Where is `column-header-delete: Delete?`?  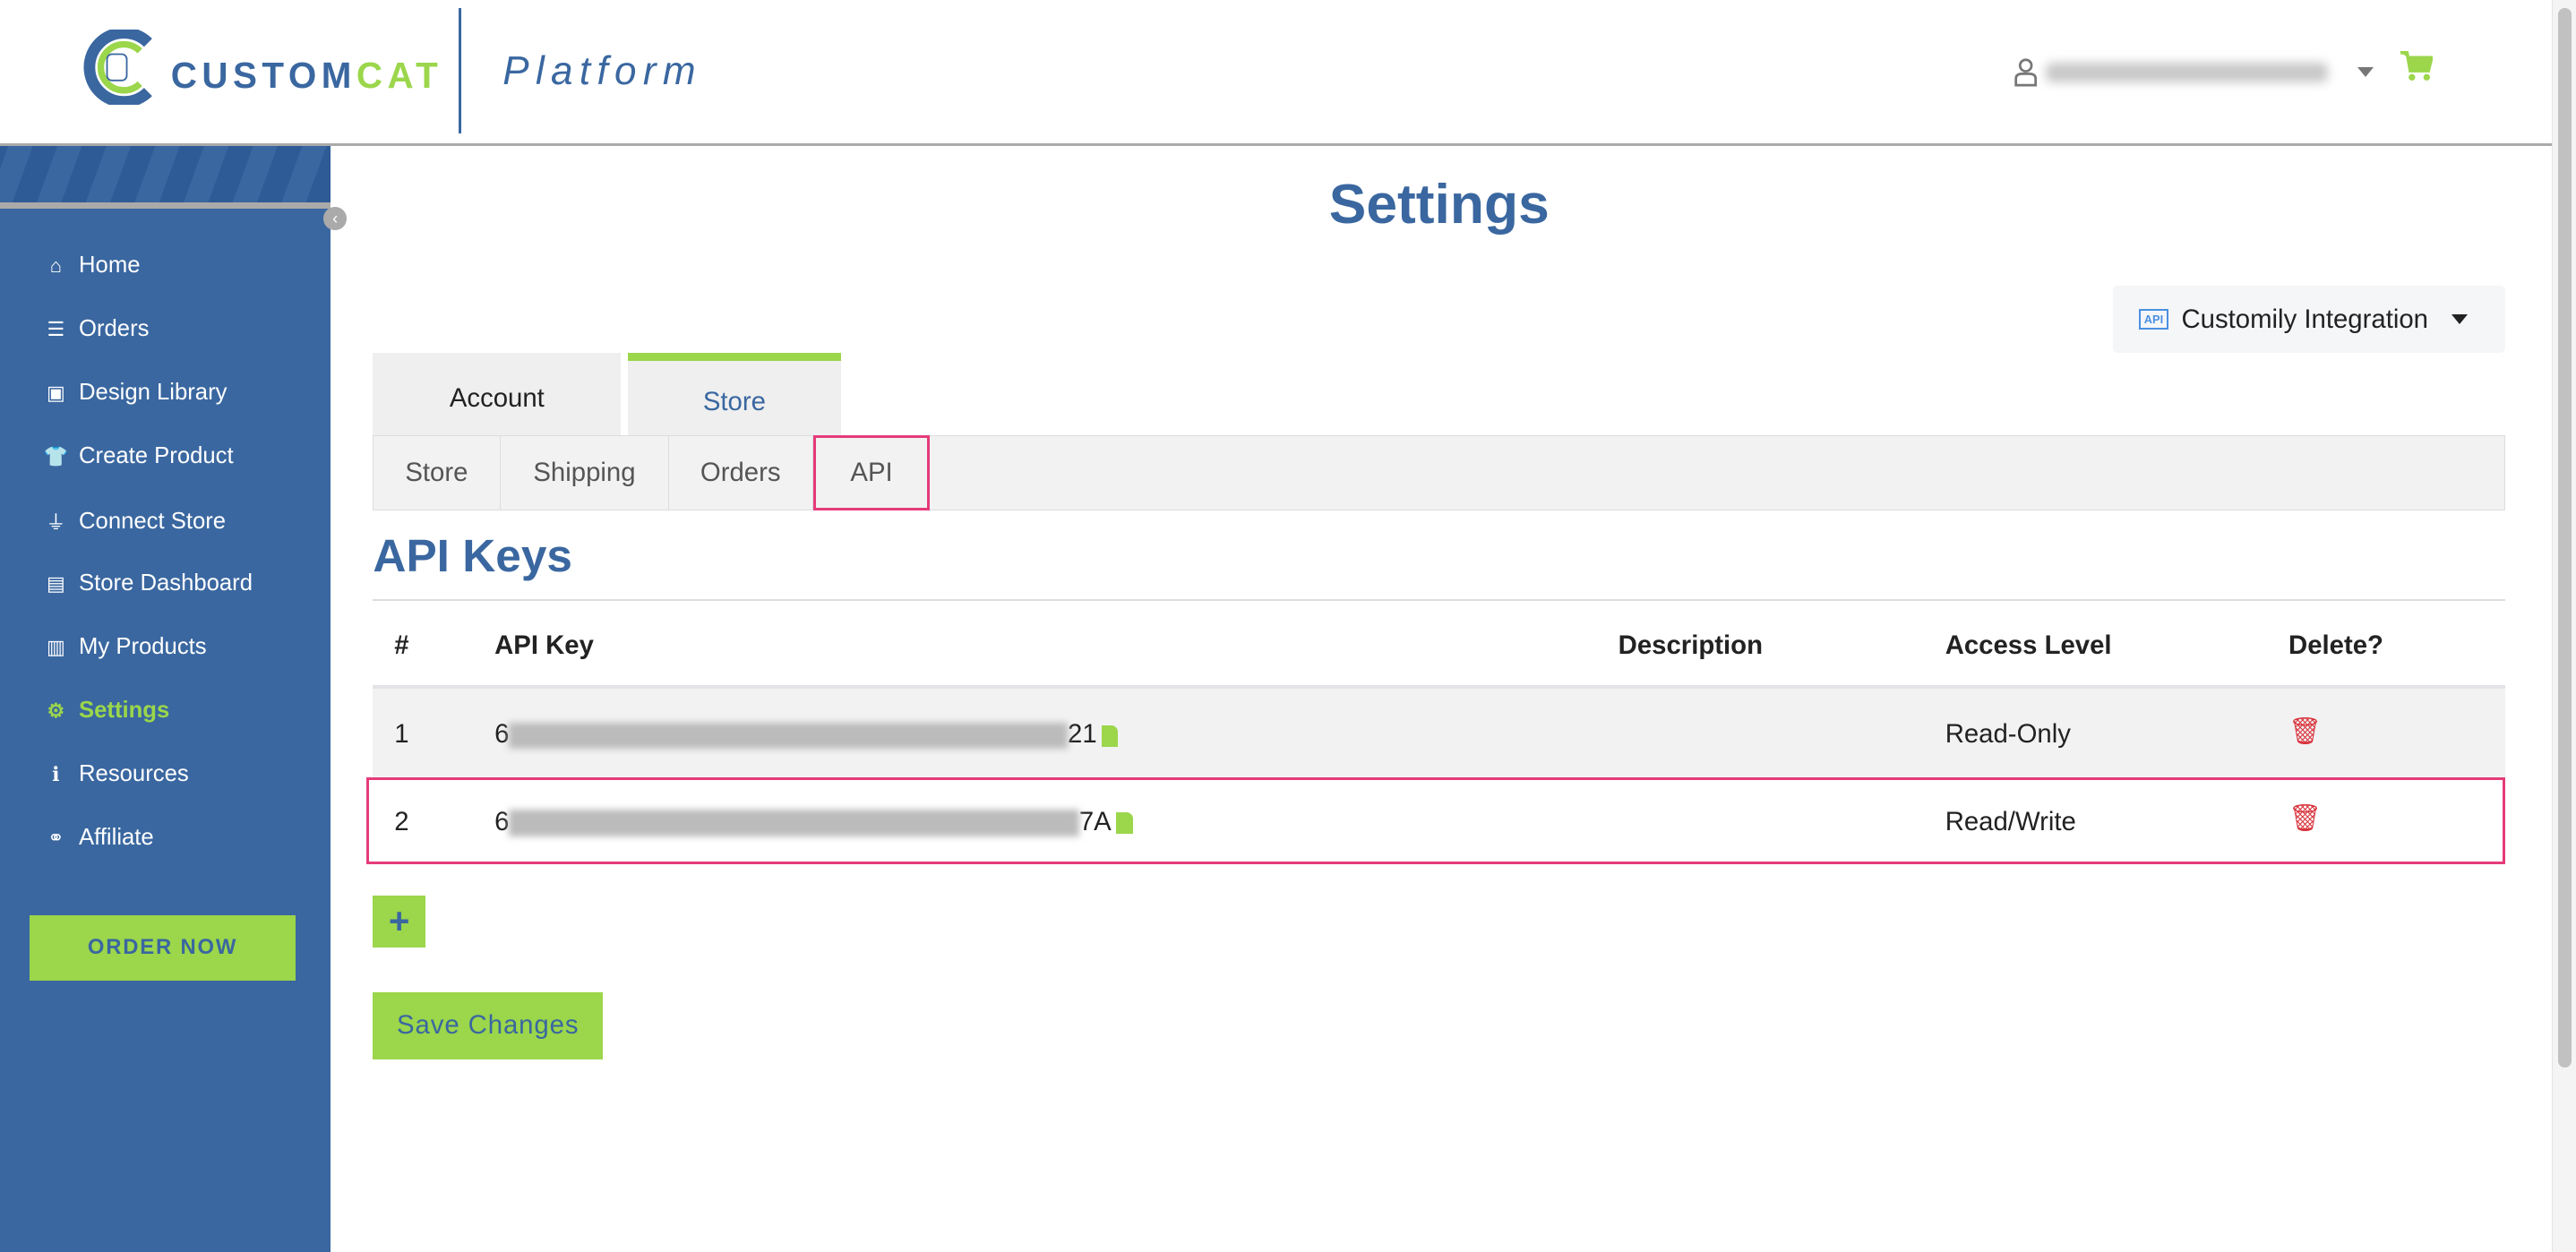
column-header-delete: Delete? is located at coordinates (2335, 645).